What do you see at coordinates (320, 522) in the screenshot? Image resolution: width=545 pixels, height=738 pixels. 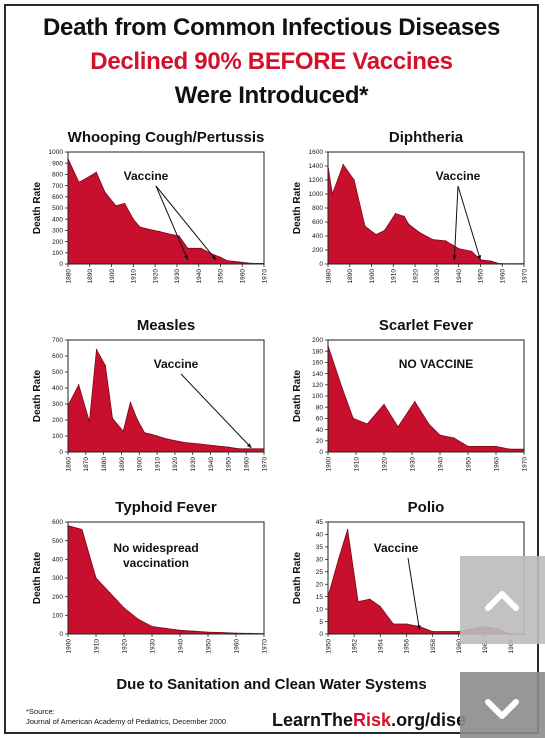 I see `y-tick-label: 45` at bounding box center [320, 522].